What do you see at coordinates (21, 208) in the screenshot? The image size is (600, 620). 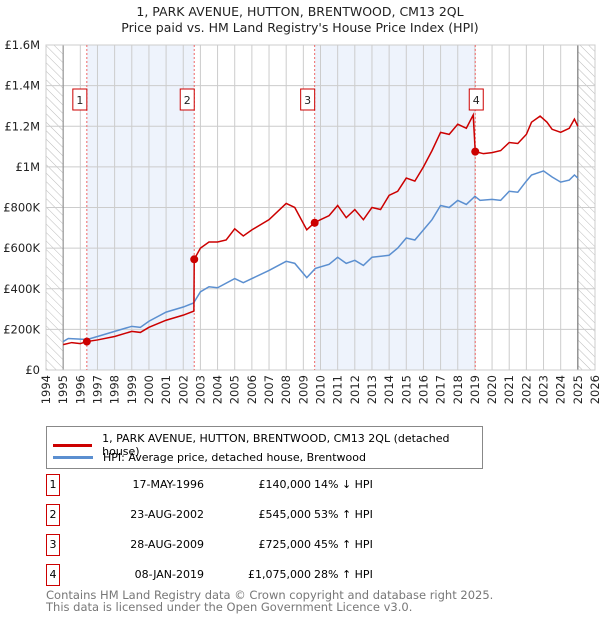 I see `y-tick-label: £800K` at bounding box center [21, 208].